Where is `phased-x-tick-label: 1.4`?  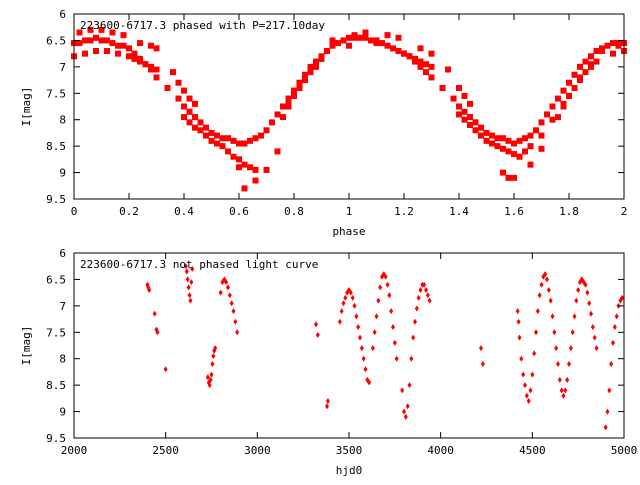
phased-x-tick-label: 1.4 is located at coordinates (459, 211).